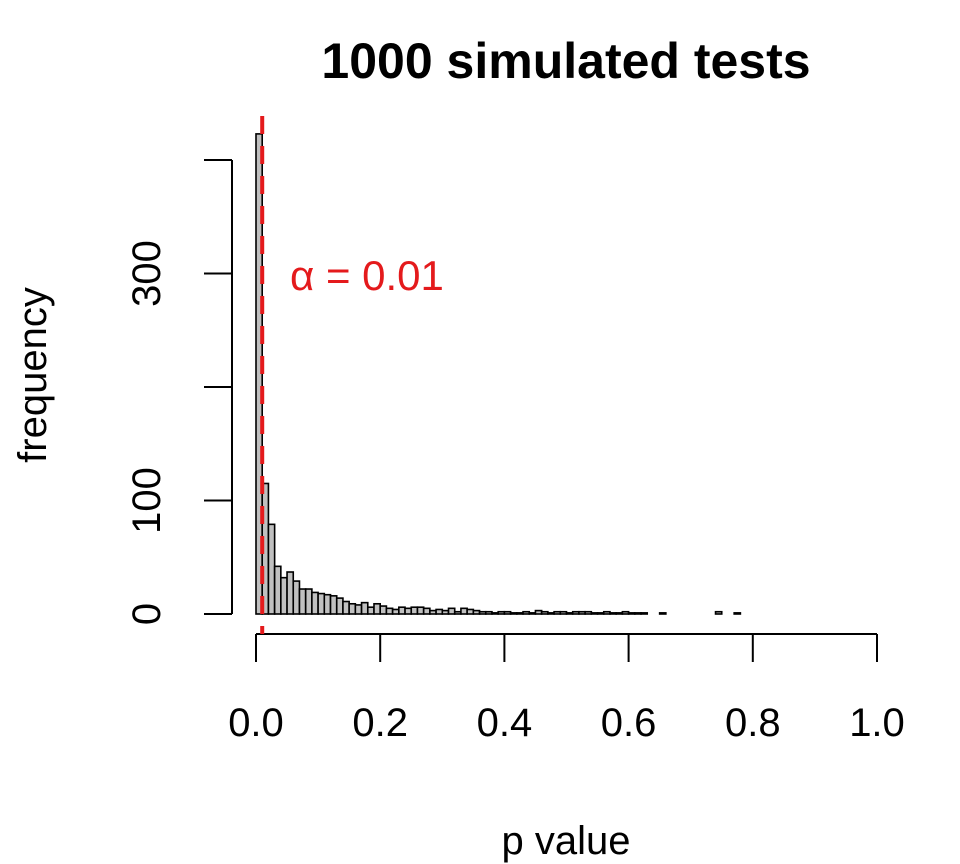  Describe the element at coordinates (566, 689) in the screenshot. I see `x-axis-ticks: 0.0 0.2 0.4 0.6 0.8 1.0` at that location.